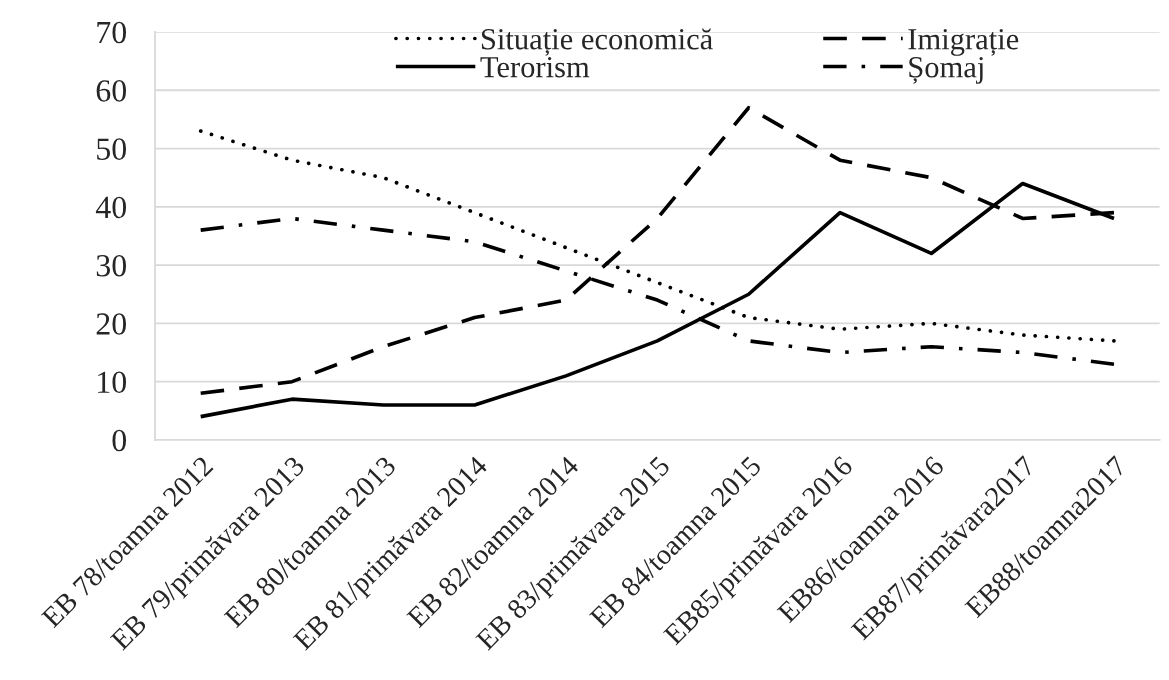  Describe the element at coordinates (535, 67) in the screenshot. I see `legend-label: Terorism` at that location.